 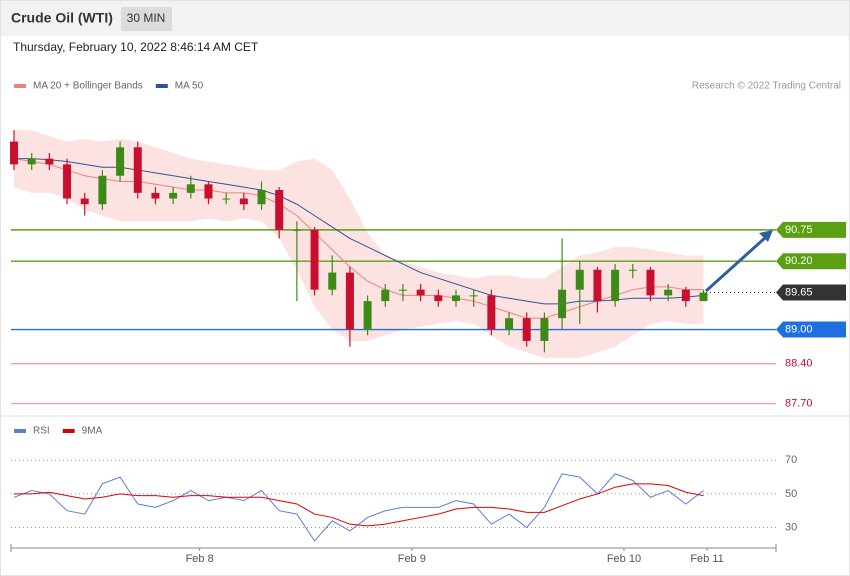 I want to click on level-label: 88.40, so click(x=799, y=364).